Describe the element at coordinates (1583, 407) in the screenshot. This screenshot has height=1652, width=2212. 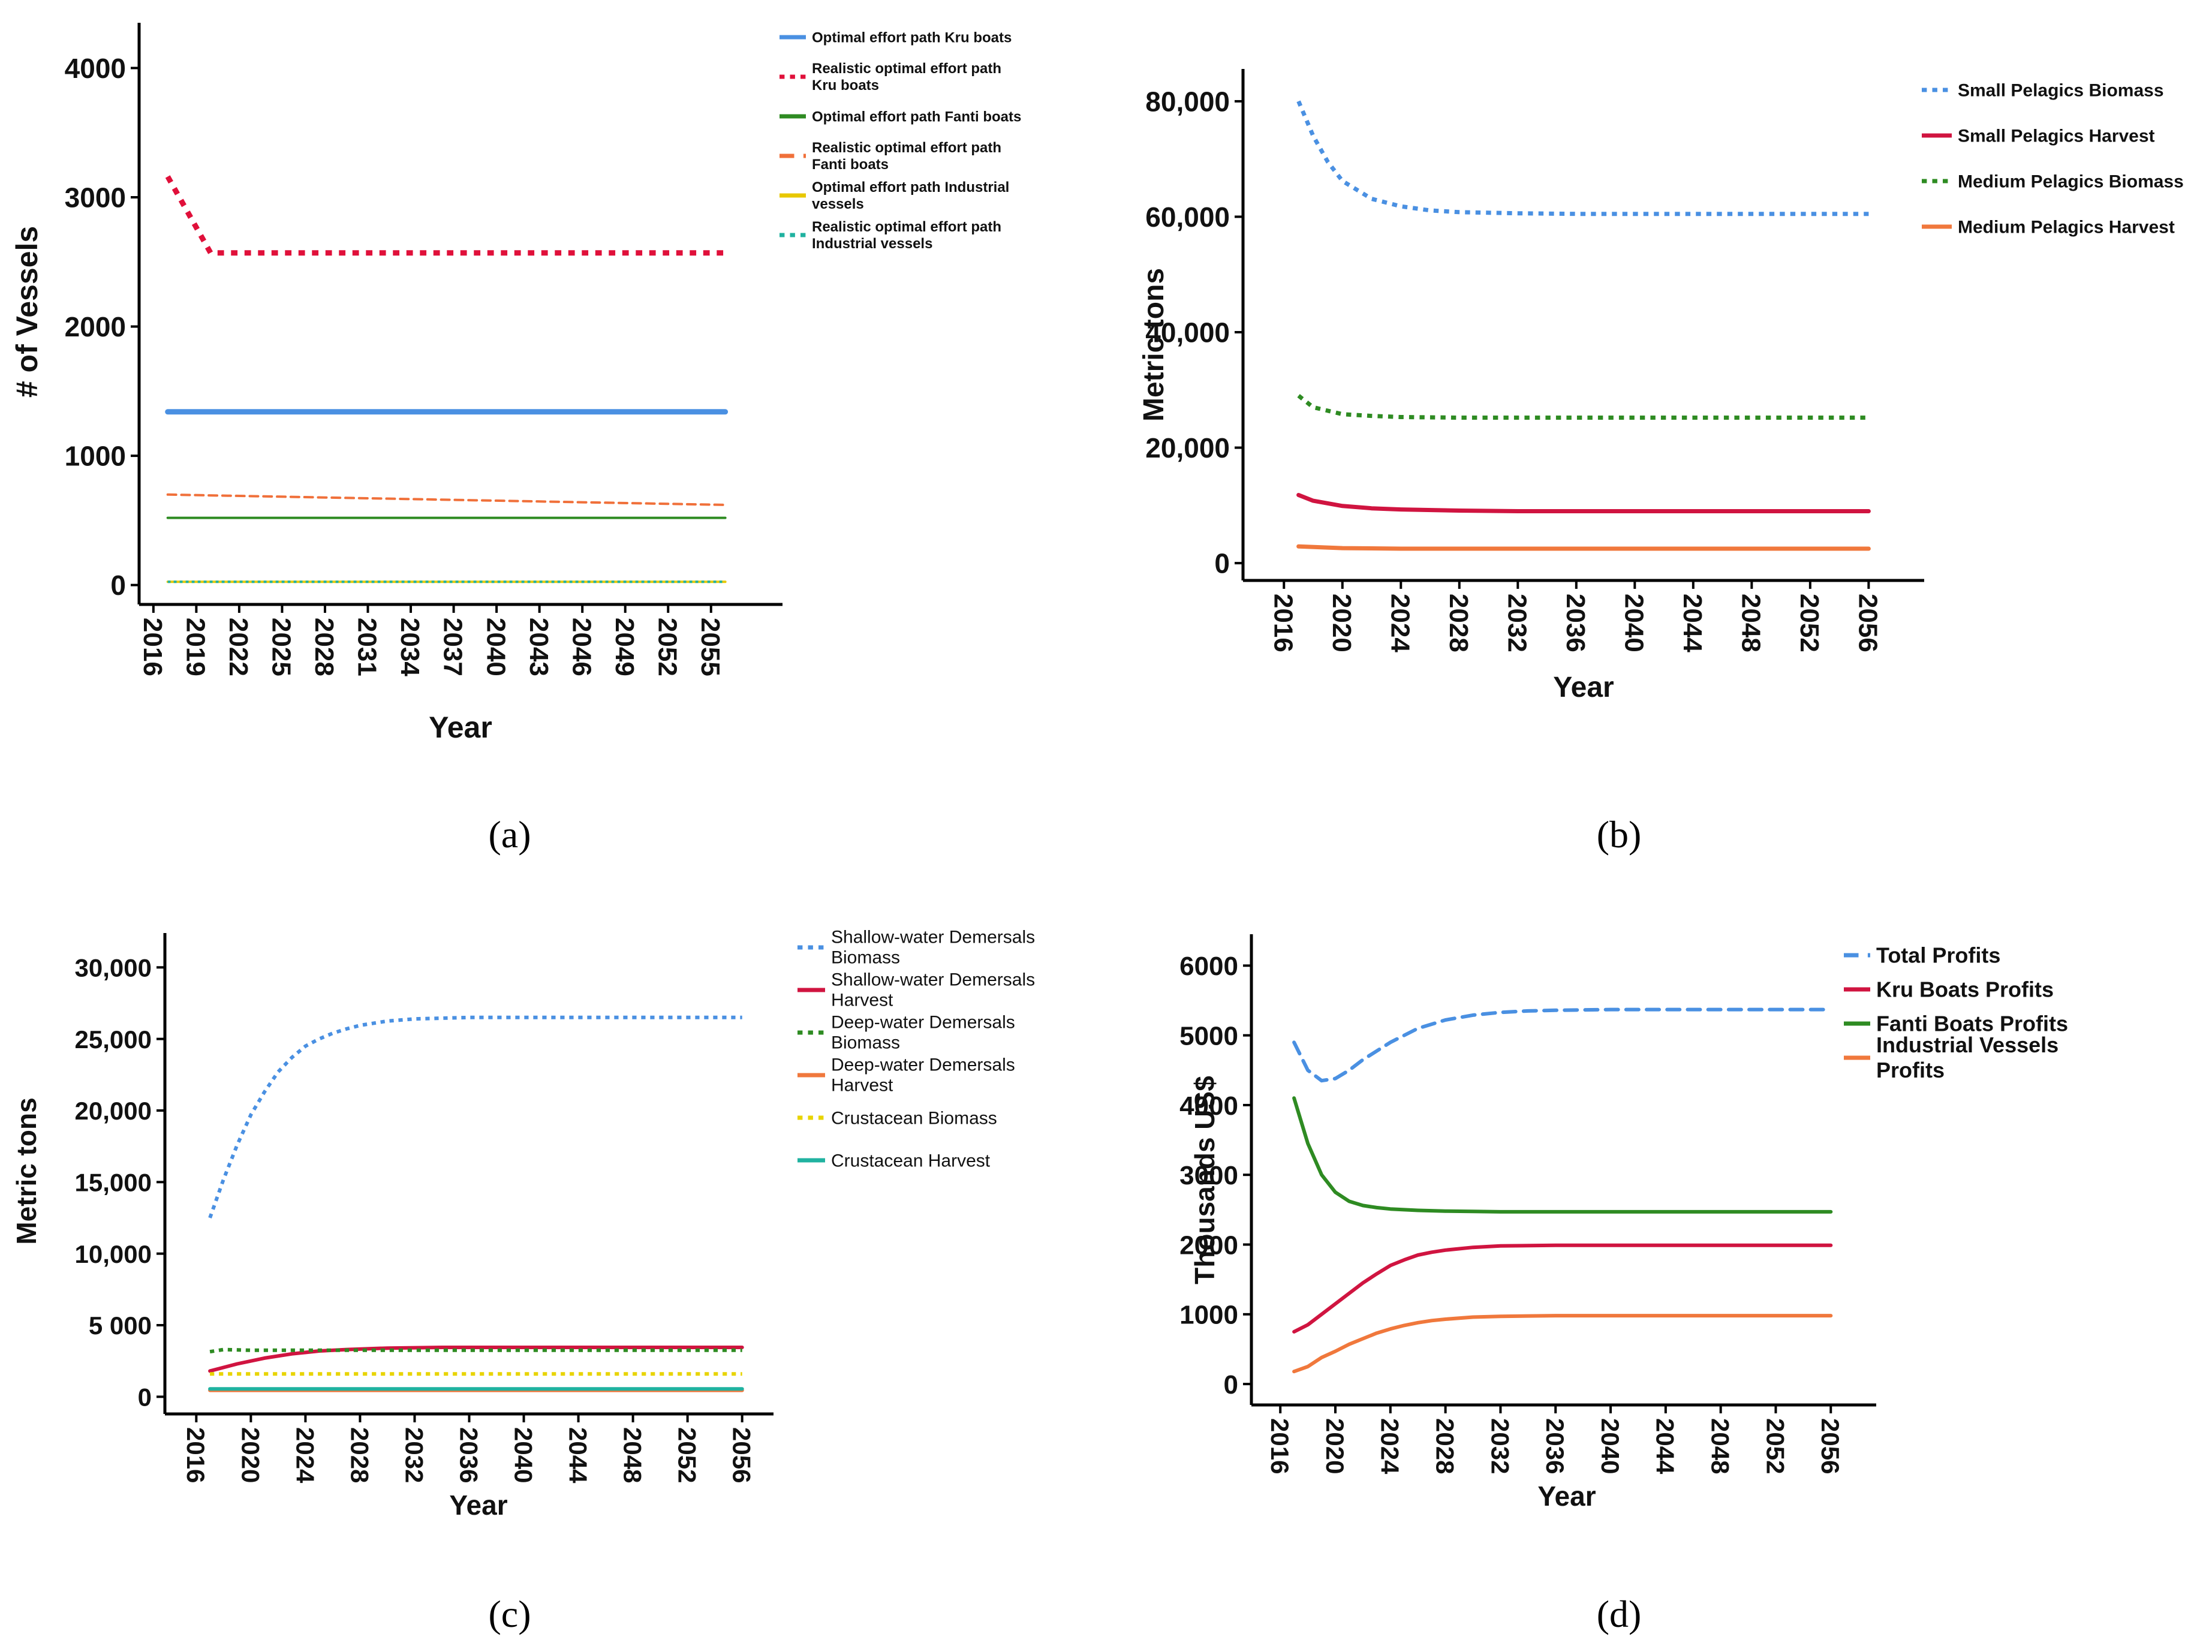
I see `series-line-medium-pelagics-biomass` at that location.